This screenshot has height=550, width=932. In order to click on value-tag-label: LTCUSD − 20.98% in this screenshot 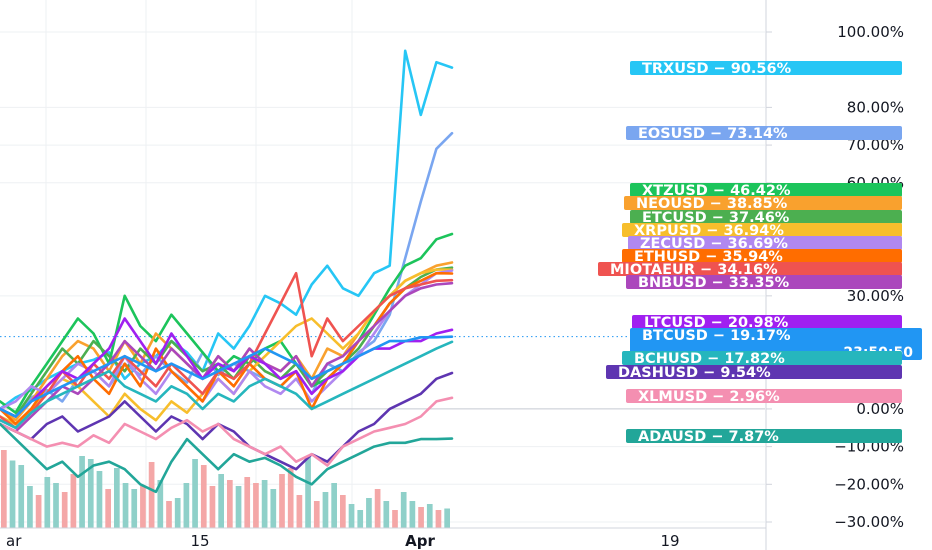, I will do `click(716, 323)`.